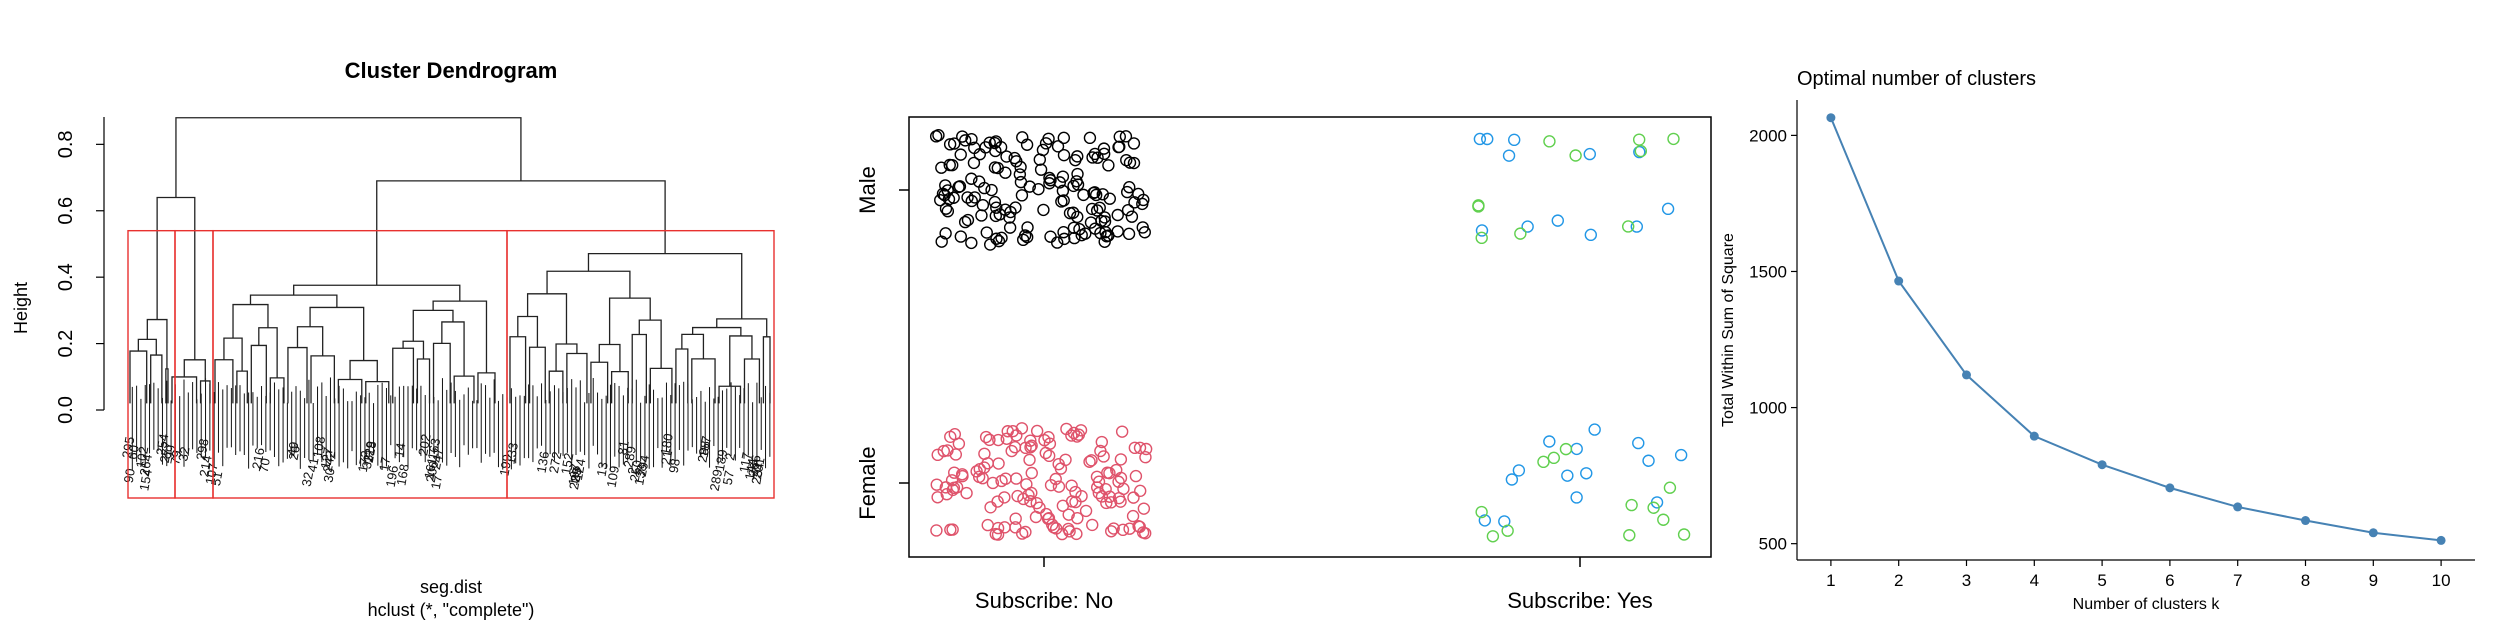 Image resolution: width=2510 pixels, height=638 pixels. I want to click on dendrogram-leaf-label: 17, so click(436, 481).